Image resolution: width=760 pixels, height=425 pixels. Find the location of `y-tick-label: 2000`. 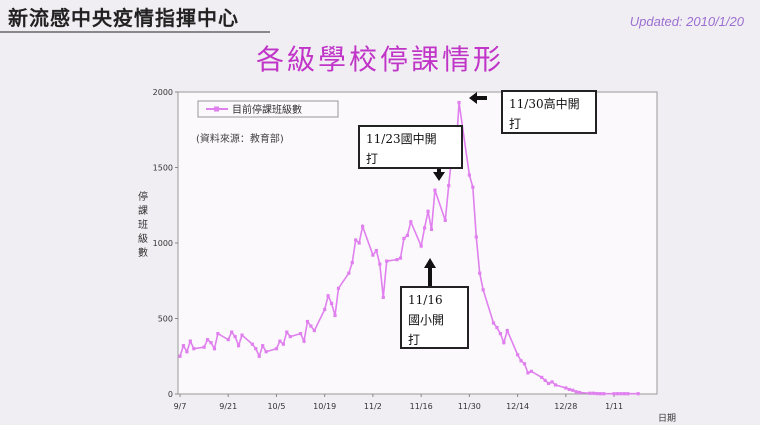

y-tick-label: 2000 is located at coordinates (163, 92).